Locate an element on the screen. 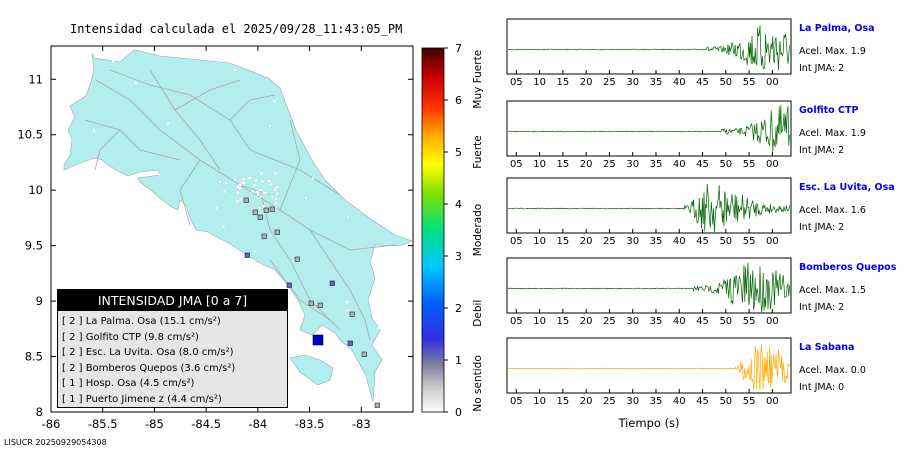 The height and width of the screenshot is (460, 910). legend-row: [ 2 ] Bomberos Quepos (3.6 cm/s²) is located at coordinates (149, 368).